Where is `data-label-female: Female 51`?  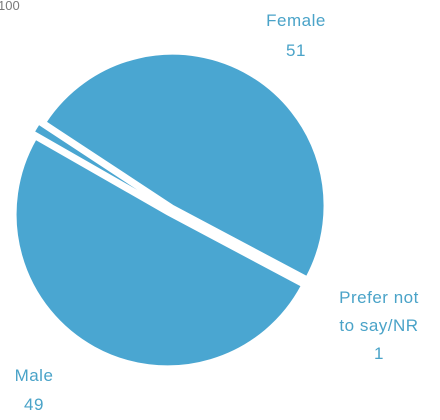 data-label-female: Female 51 is located at coordinates (296, 35).